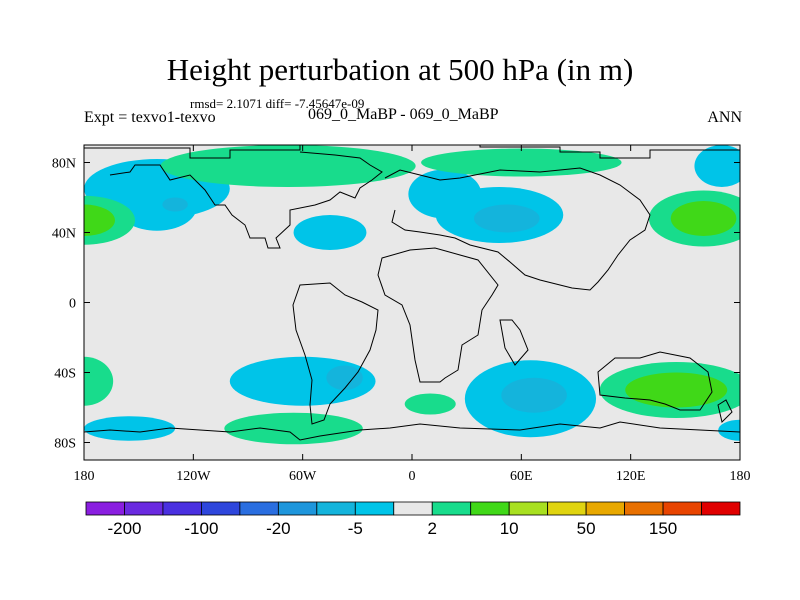 This screenshot has height=600, width=800. What do you see at coordinates (246, 200) in the screenshot?
I see `north-america-coast` at bounding box center [246, 200].